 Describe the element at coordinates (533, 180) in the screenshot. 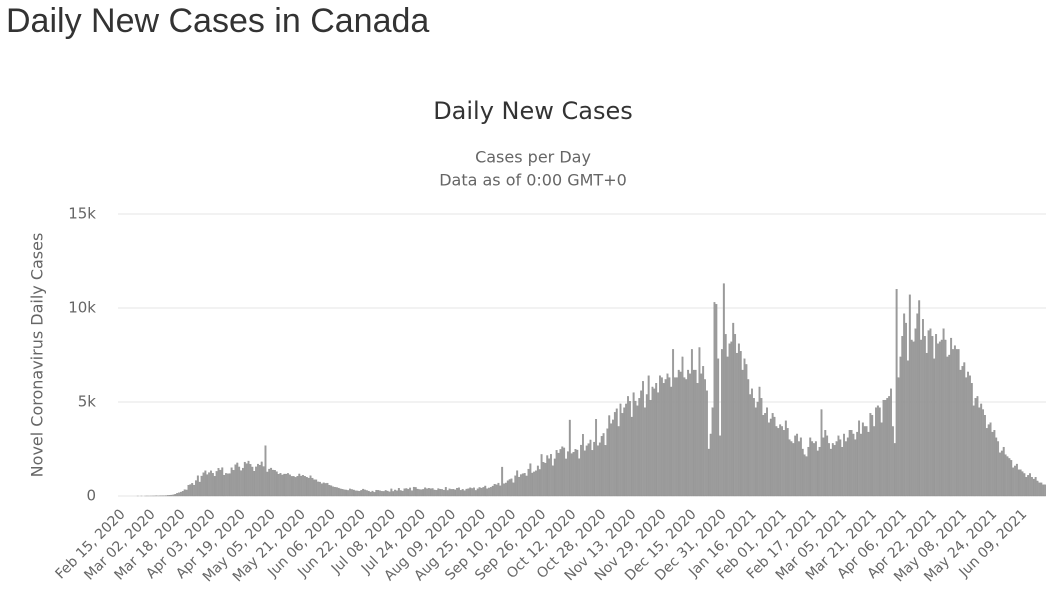

I see `chart-subtitle: Data as of 0:00 GMT+0` at that location.